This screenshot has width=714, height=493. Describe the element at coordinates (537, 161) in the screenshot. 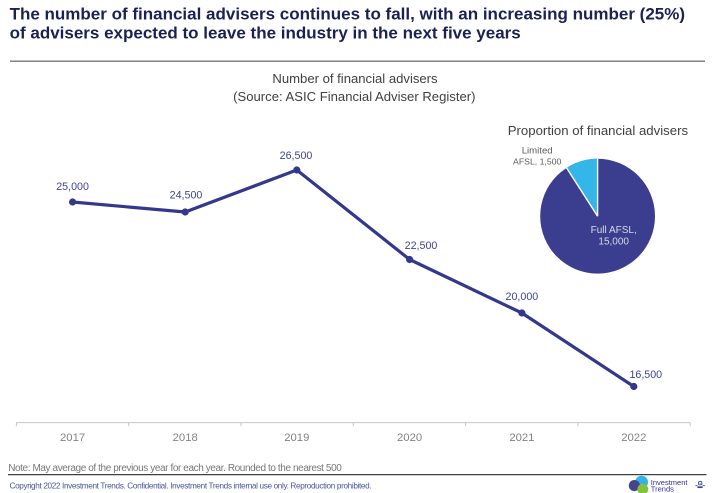

I see `svg-text: AFSL, 1,500` at that location.